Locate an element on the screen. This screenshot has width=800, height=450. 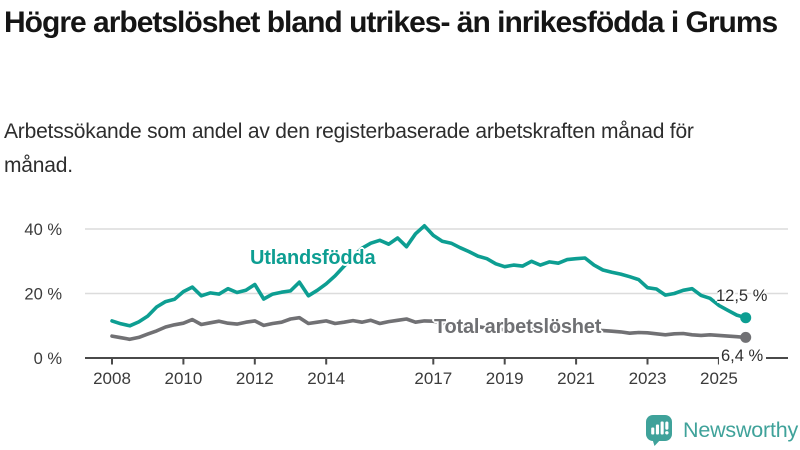
svg-text: 20 % is located at coordinates (43, 295).